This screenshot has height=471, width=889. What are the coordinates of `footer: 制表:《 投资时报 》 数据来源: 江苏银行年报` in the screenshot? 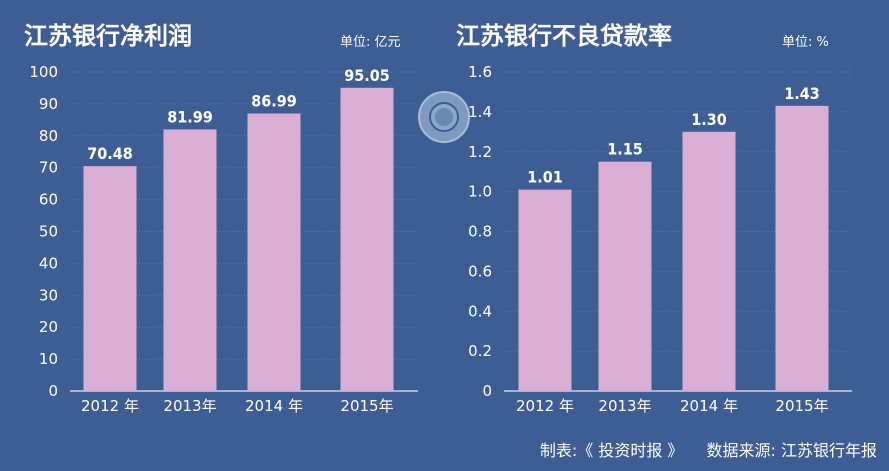 It's located at (699, 449).